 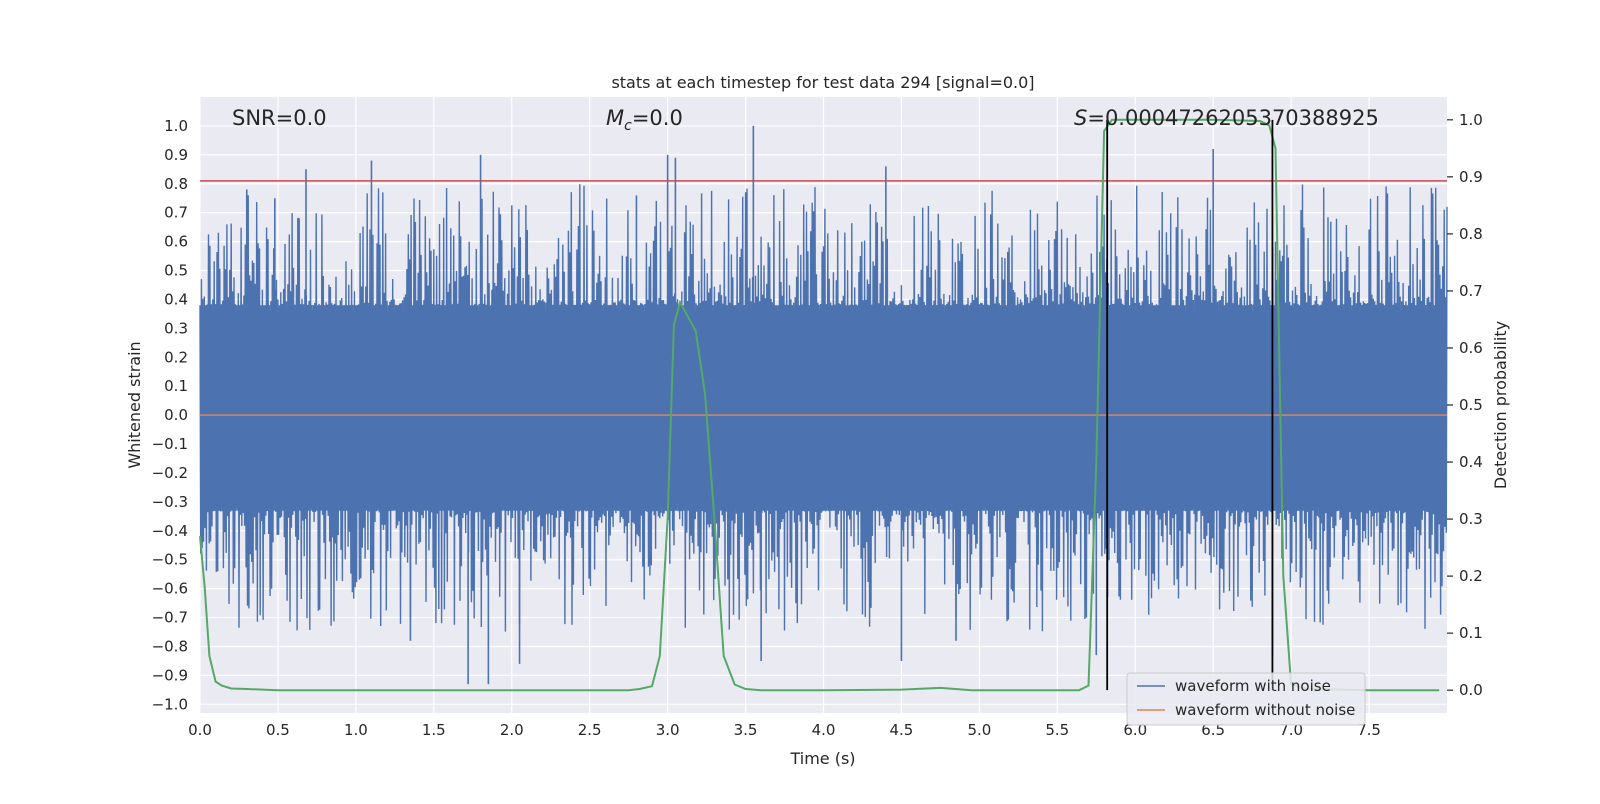 I want to click on y-left-tick-label-12: 0.2, so click(x=176, y=357).